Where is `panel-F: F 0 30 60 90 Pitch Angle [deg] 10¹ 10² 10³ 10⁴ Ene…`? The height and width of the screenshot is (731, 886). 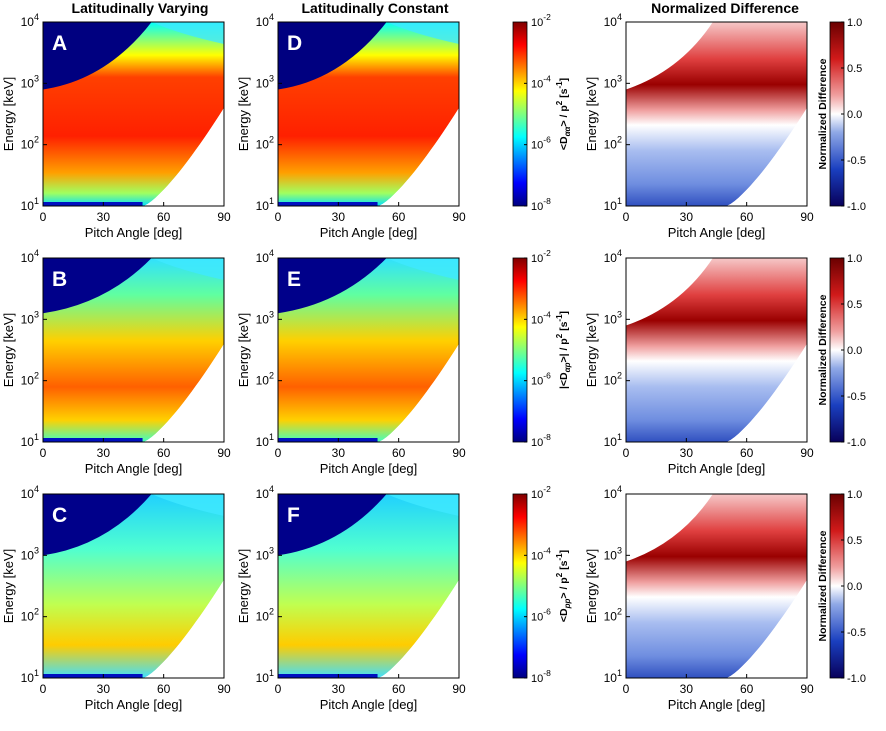
panel-F: F 0 30 60 90 Pitch Angle [deg] 10¹ 10² 10³ 10⁴ Ene… is located at coordinates (351, 598).